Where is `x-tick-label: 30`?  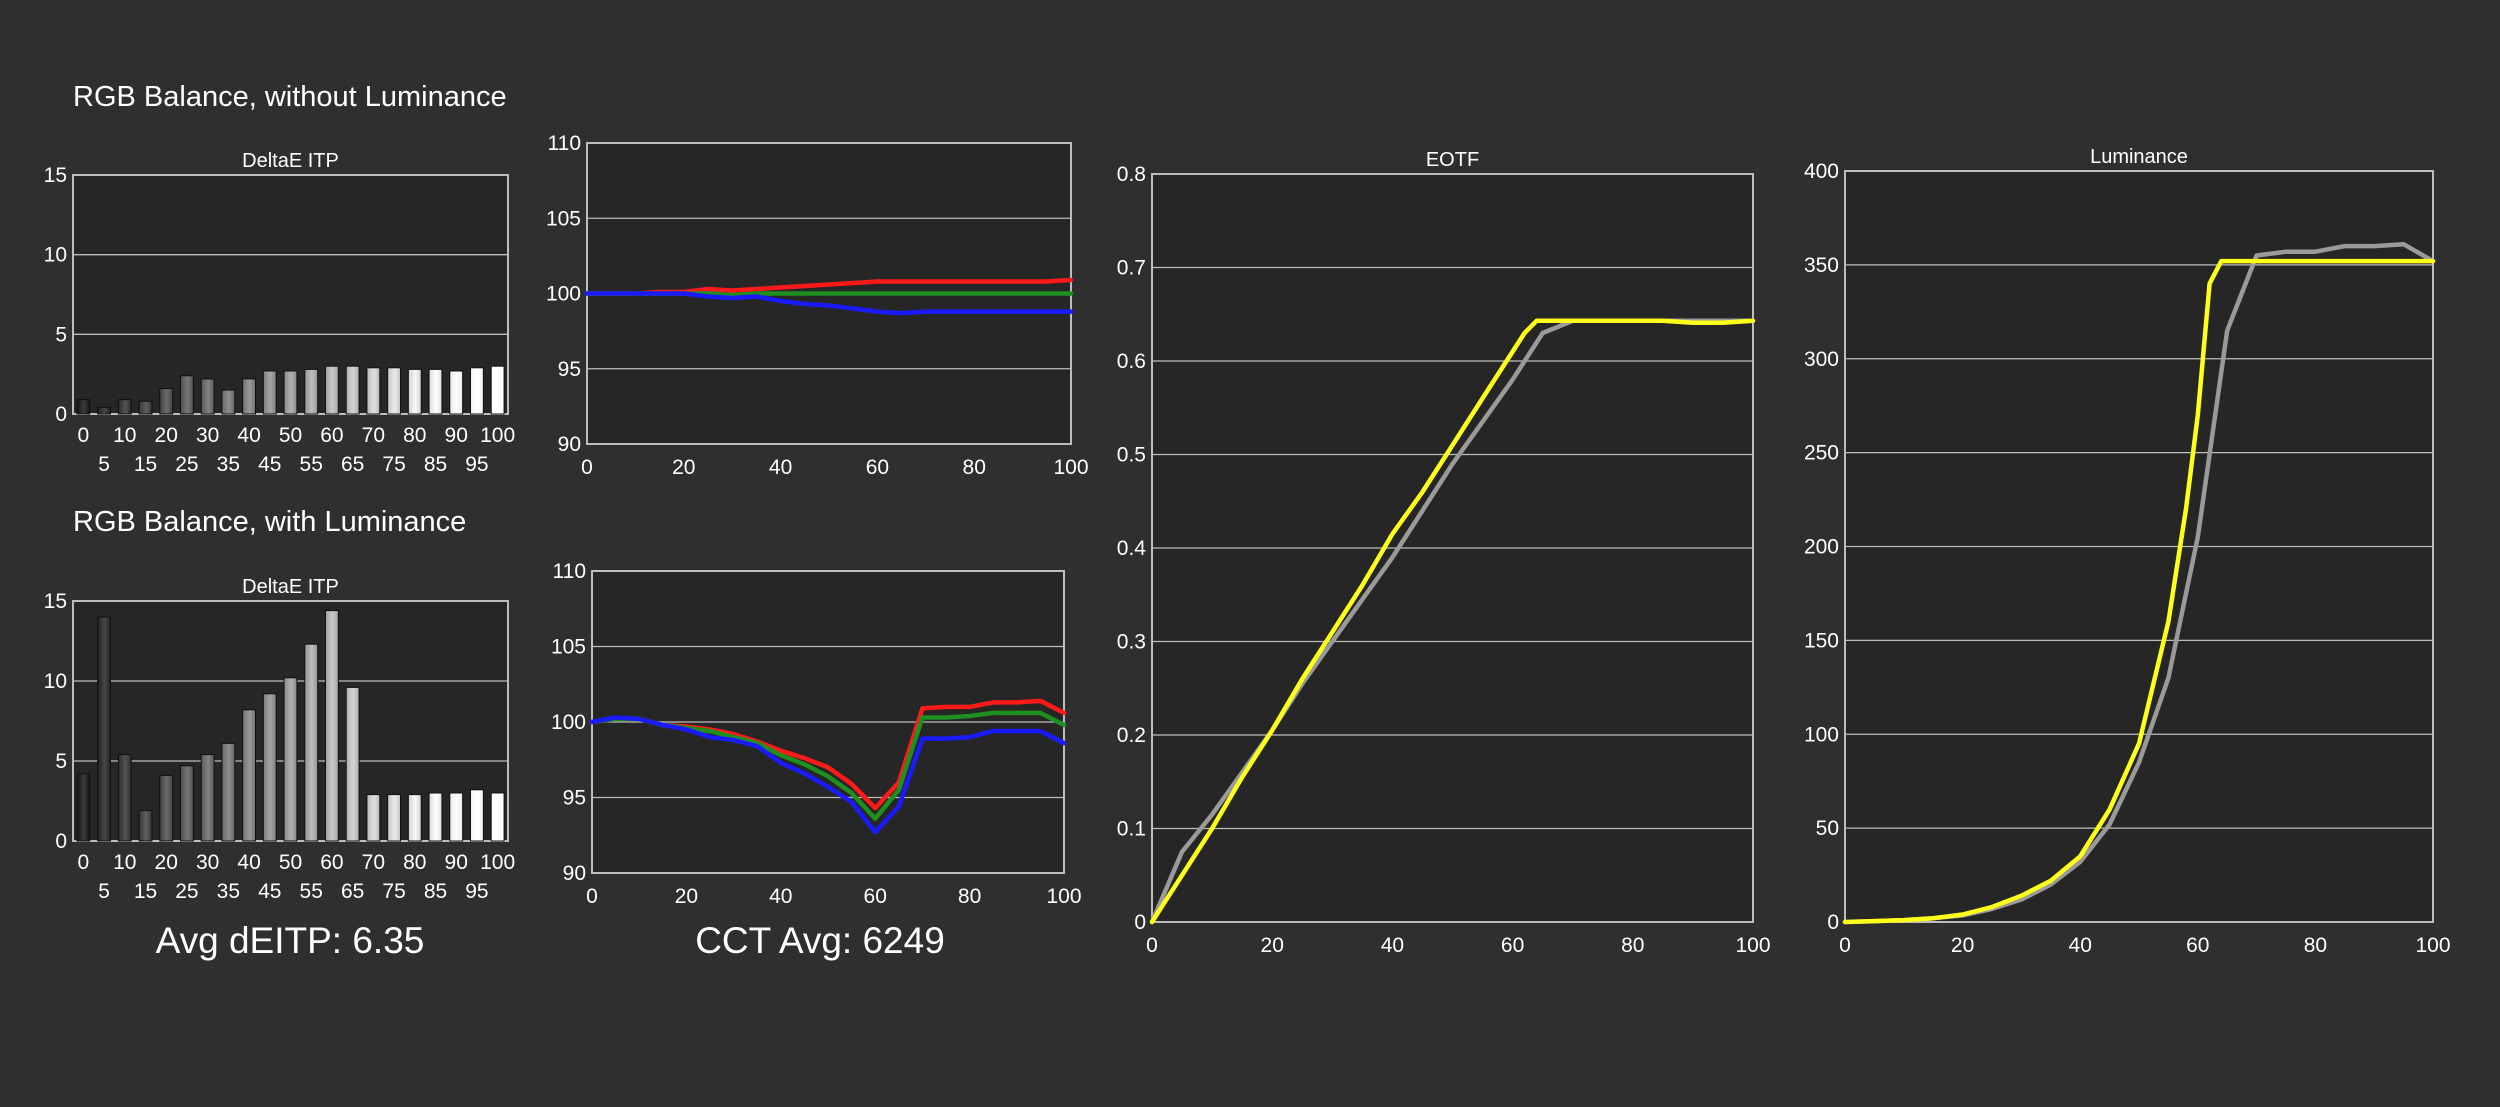
x-tick-label: 30 is located at coordinates (207, 862).